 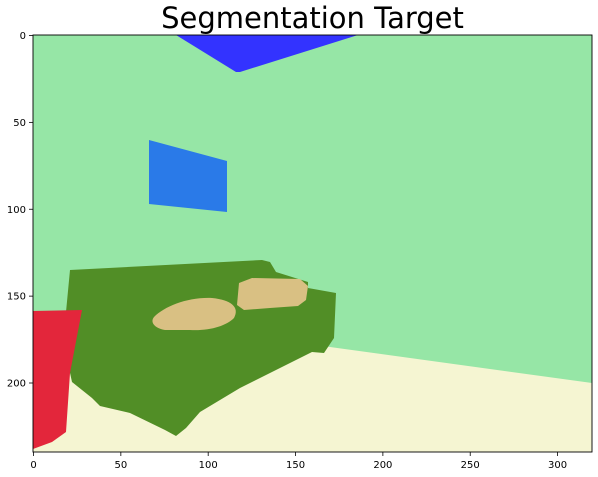 What do you see at coordinates (267, 53) in the screenshot?
I see `ceiling-region` at bounding box center [267, 53].